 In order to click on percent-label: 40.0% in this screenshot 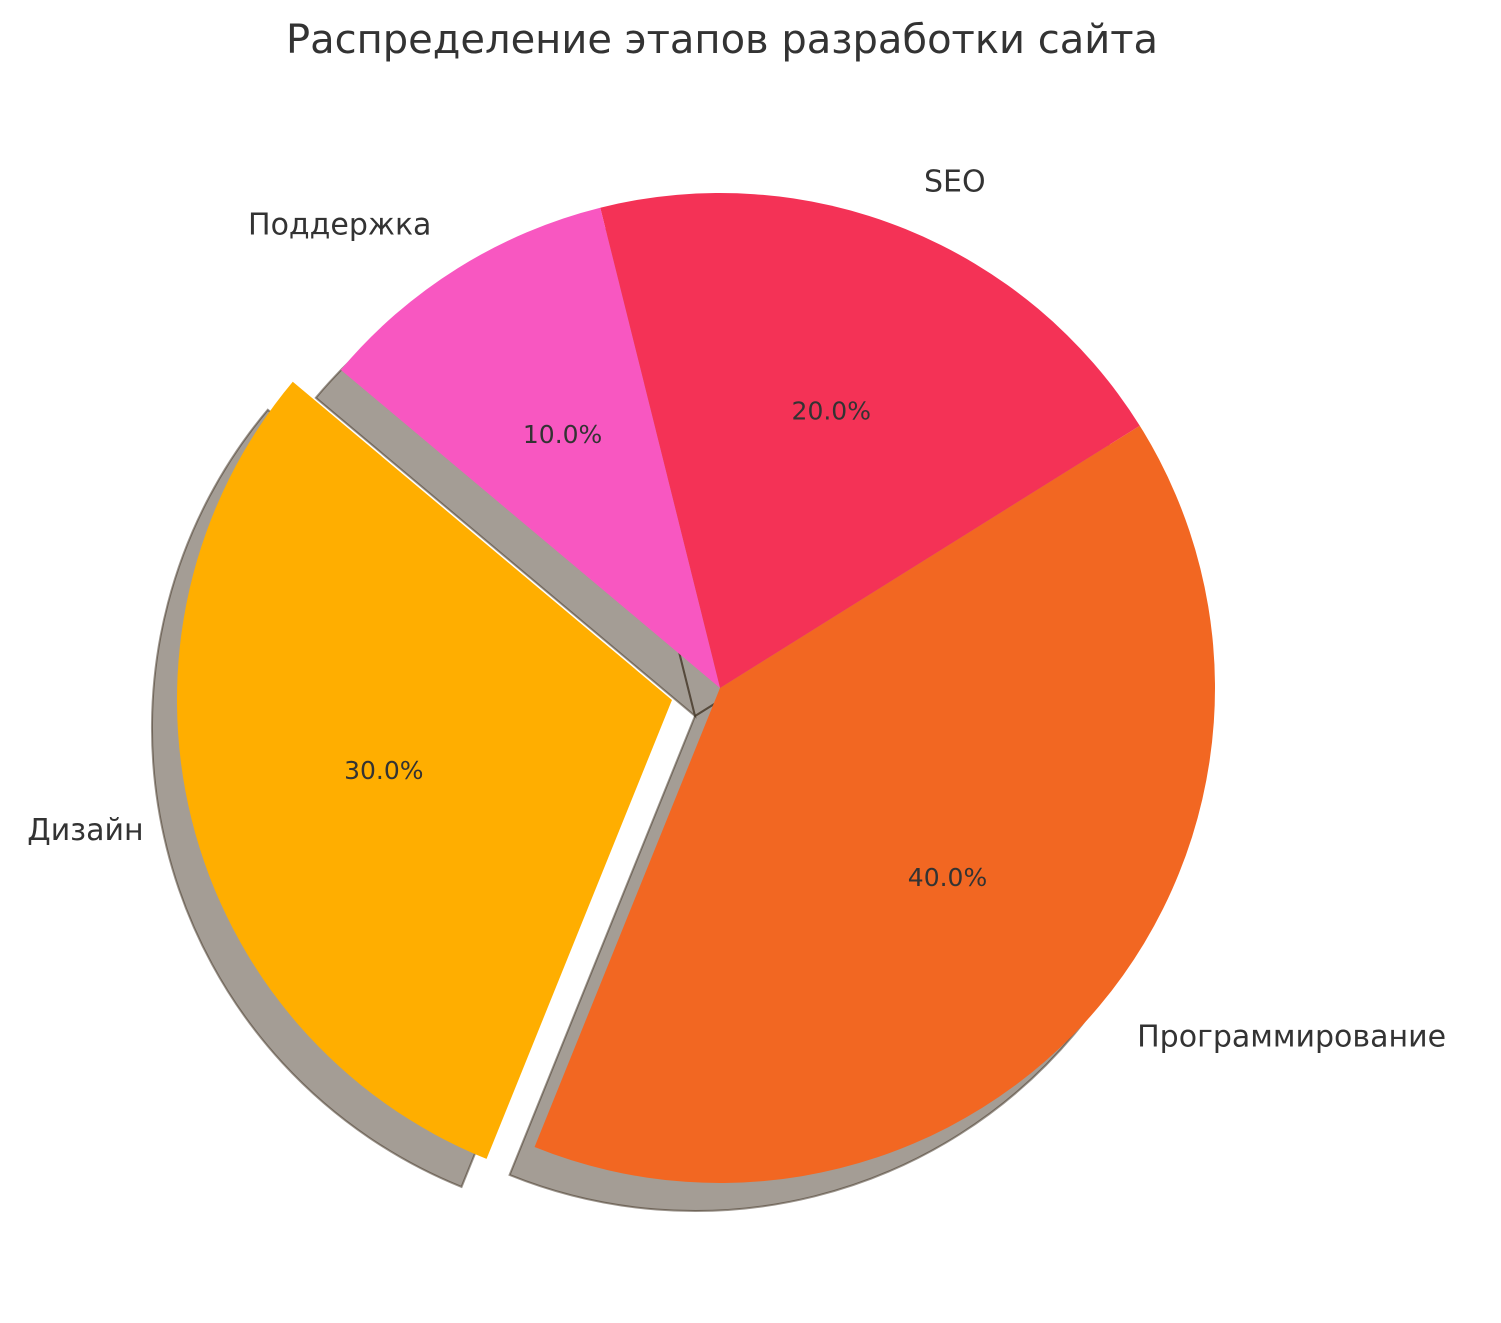, I will do `click(947, 877)`.